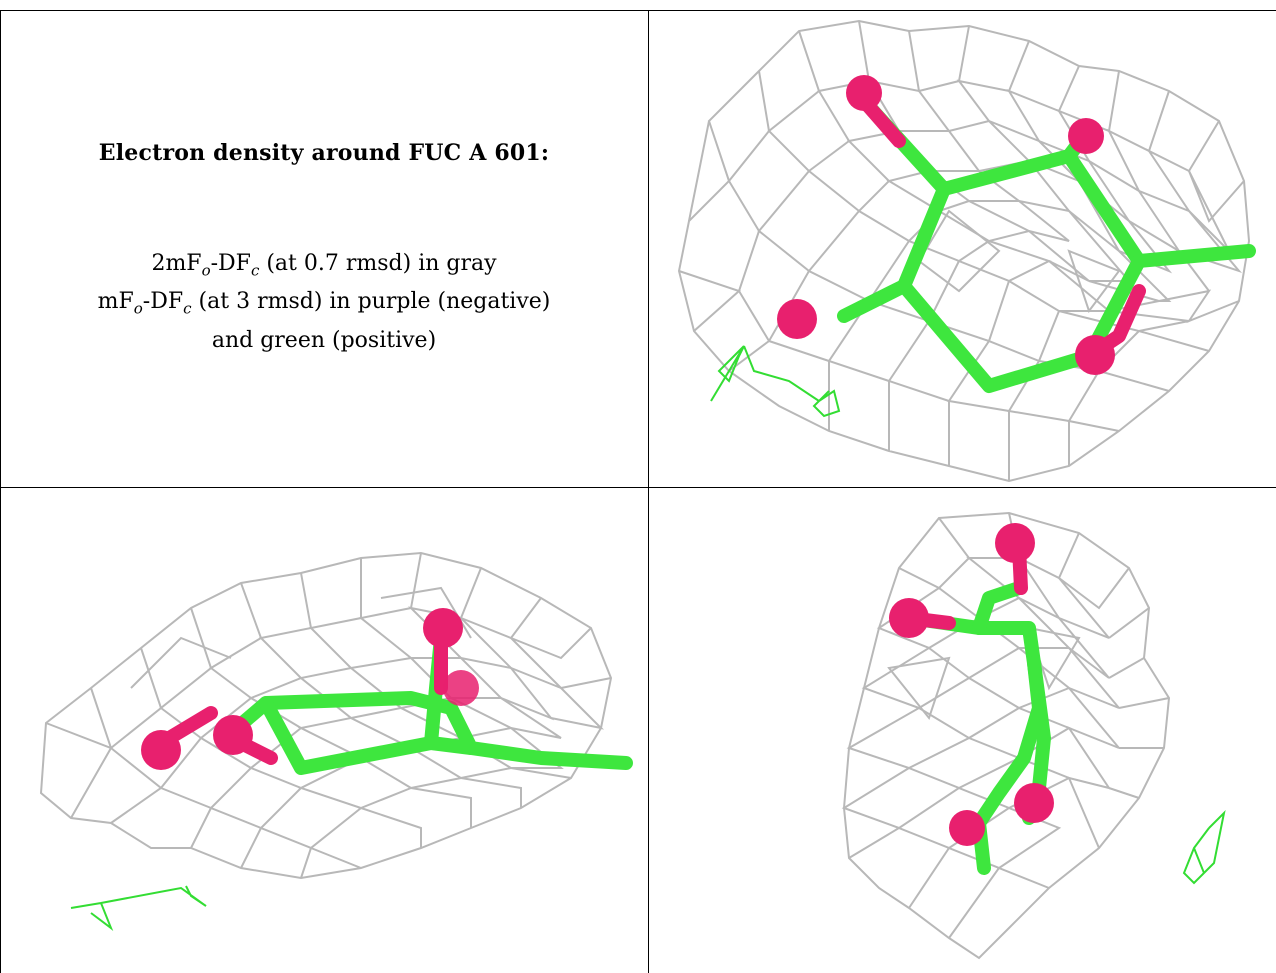  What do you see at coordinates (638, 10) in the screenshot?
I see `table-border-top` at bounding box center [638, 10].